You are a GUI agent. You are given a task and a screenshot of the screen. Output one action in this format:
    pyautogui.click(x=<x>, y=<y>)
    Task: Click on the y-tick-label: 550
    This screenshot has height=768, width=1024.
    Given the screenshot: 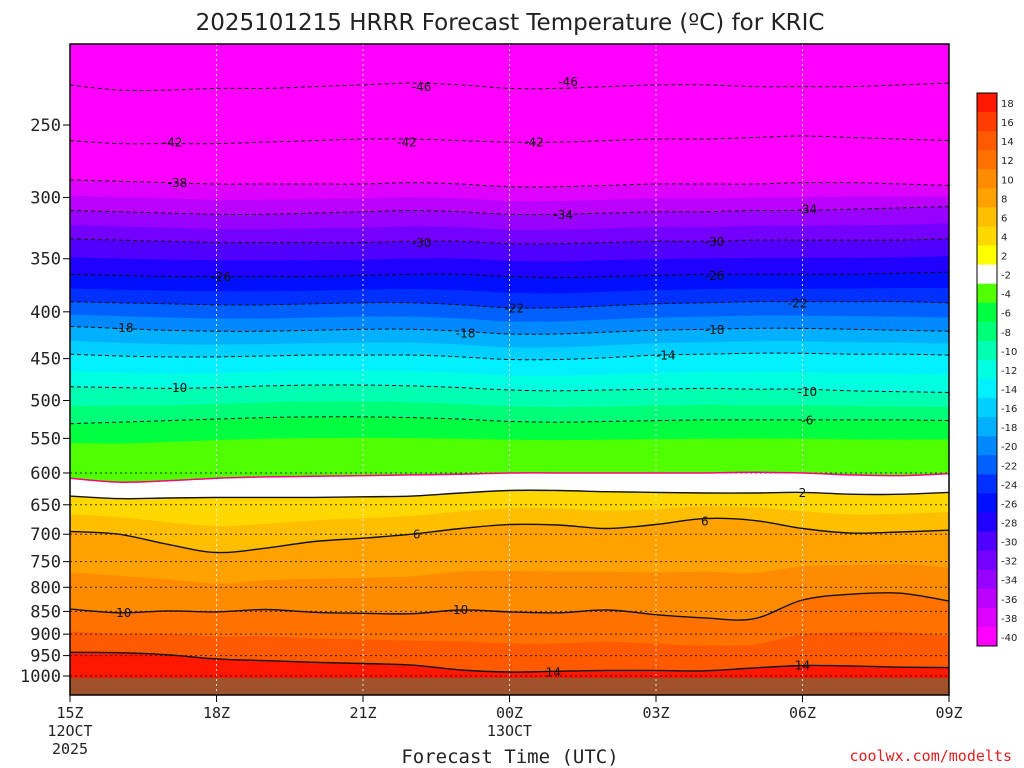 What is the action you would take?
    pyautogui.click(x=45, y=439)
    